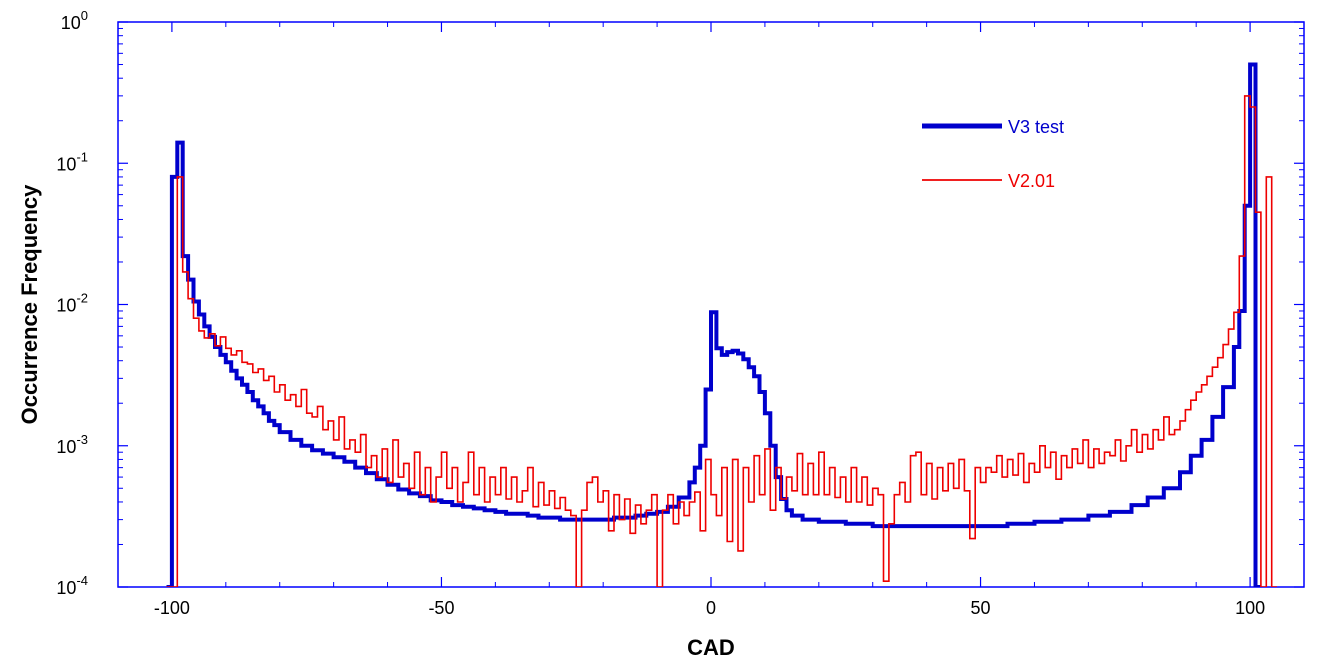 This screenshot has height=666, width=1326. Describe the element at coordinates (1250, 608) in the screenshot. I see `x-tick-label: 100` at that location.